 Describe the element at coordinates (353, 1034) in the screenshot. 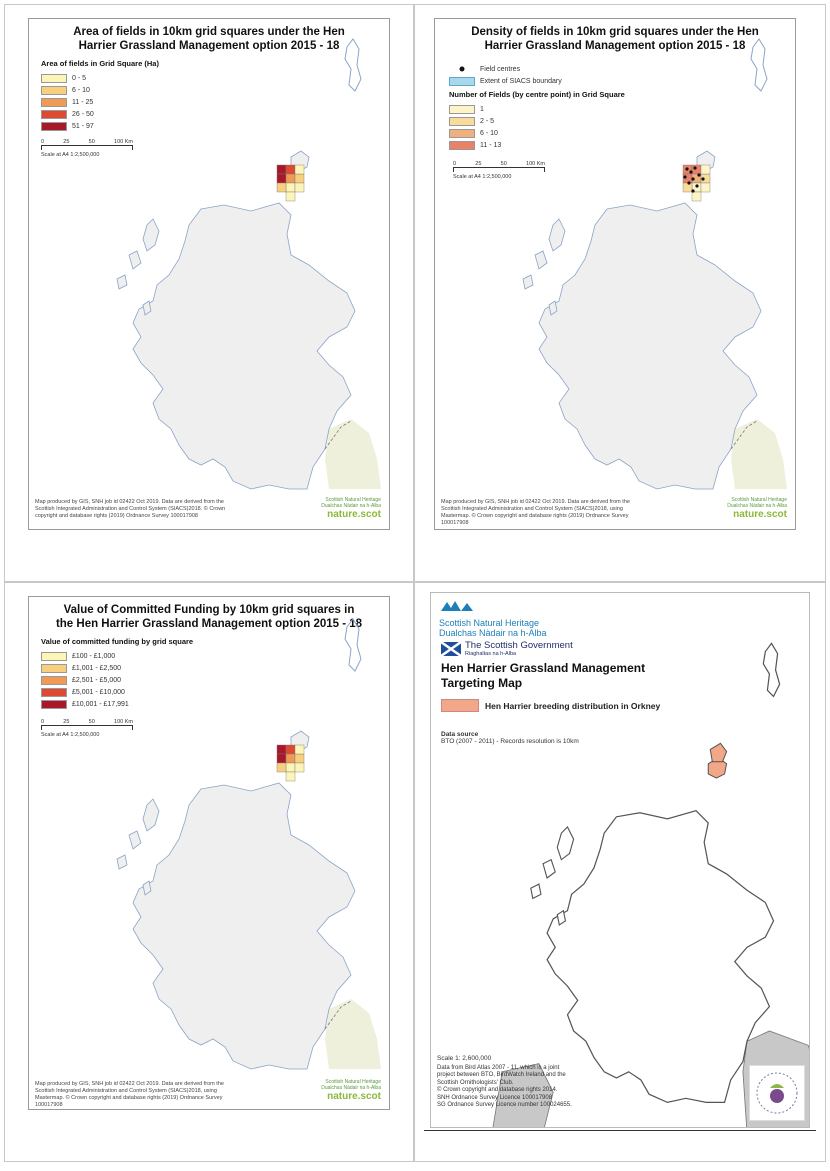

I see `england-area` at that location.